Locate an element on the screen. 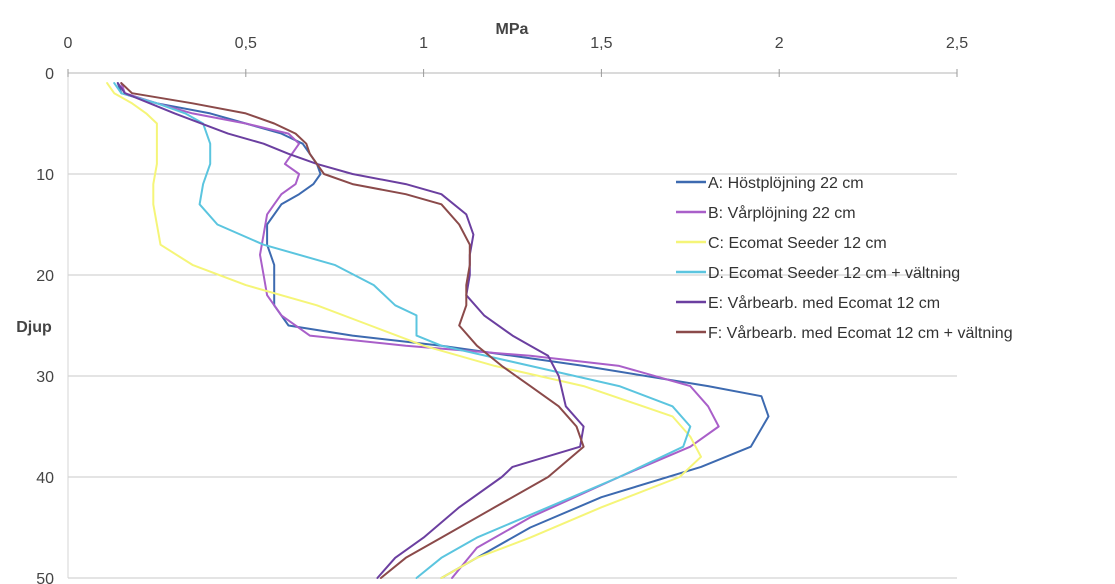 This screenshot has width=1115, height=584. legend-label-d: D: Ecomat Seeder 12 cm + vältning is located at coordinates (834, 273).